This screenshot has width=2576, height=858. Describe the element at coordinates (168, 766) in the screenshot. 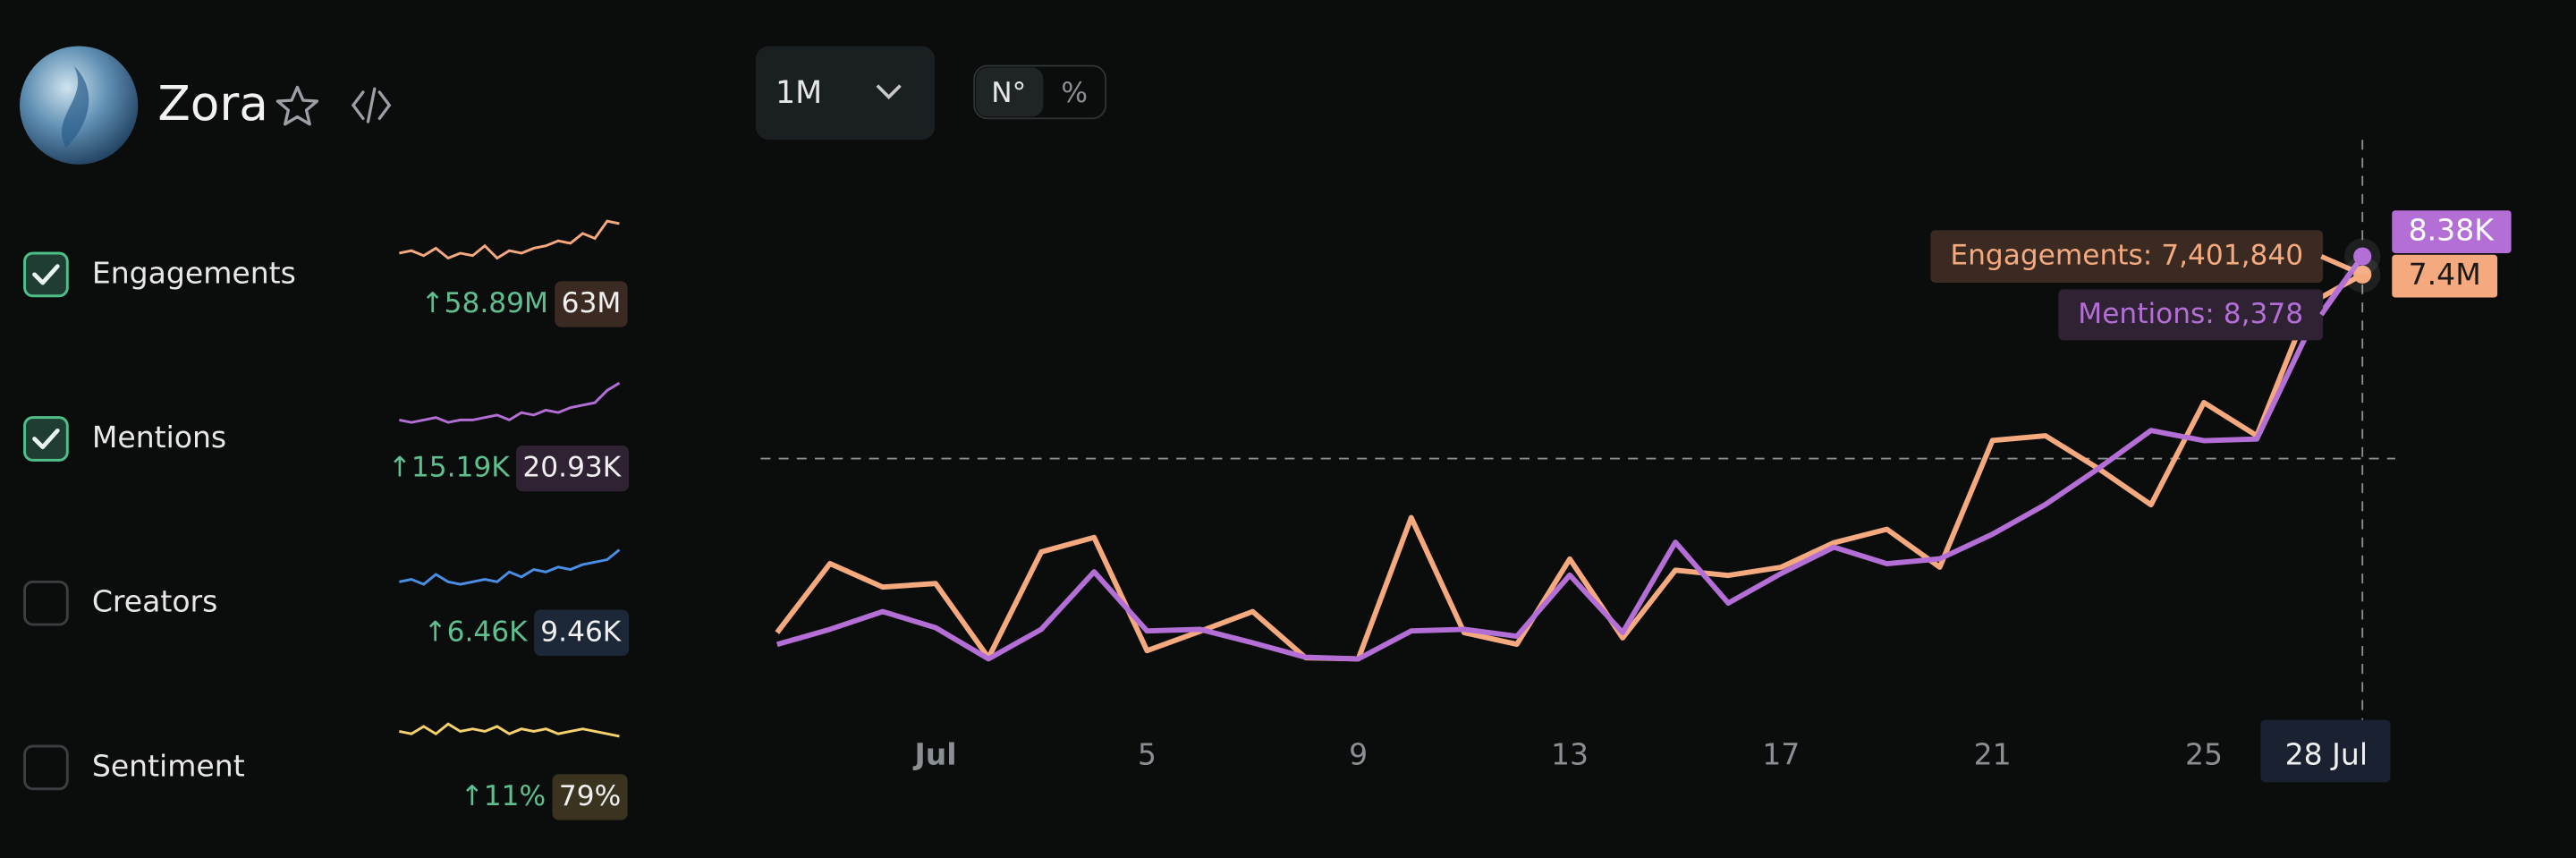

I see `metric-name: Sentiment` at that location.